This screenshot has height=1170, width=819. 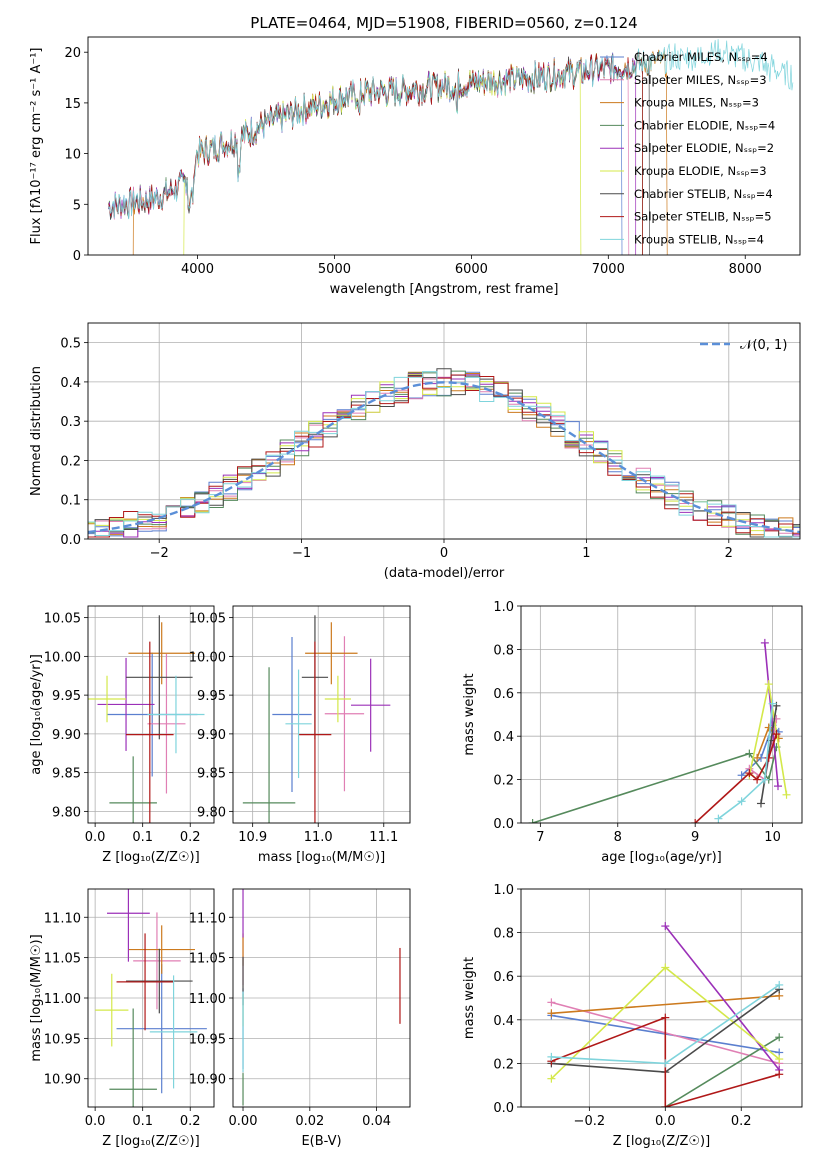 What do you see at coordinates (66, 735) in the screenshot?
I see `y-tick-label: 9.90` at bounding box center [66, 735].